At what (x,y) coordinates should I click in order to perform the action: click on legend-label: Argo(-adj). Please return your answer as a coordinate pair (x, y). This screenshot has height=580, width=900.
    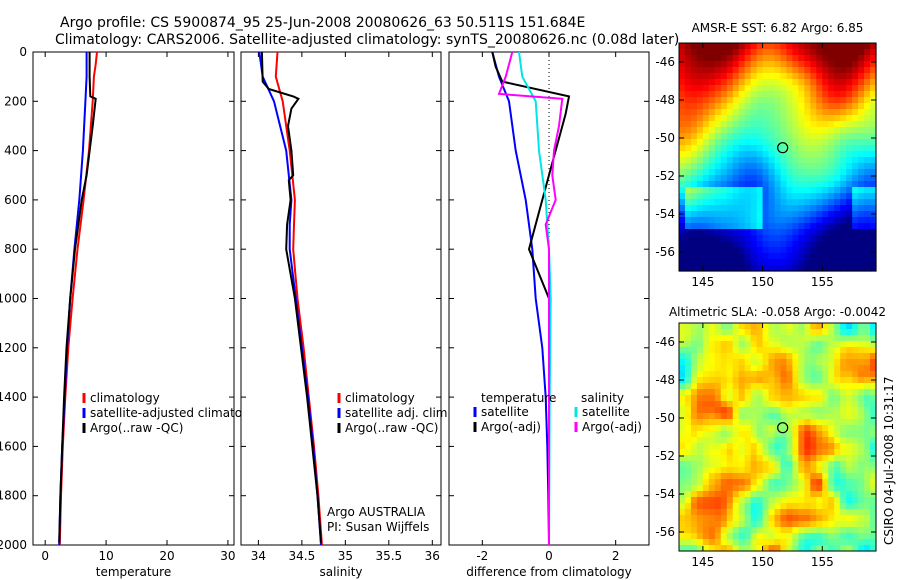
    Looking at the image, I should click on (511, 427).